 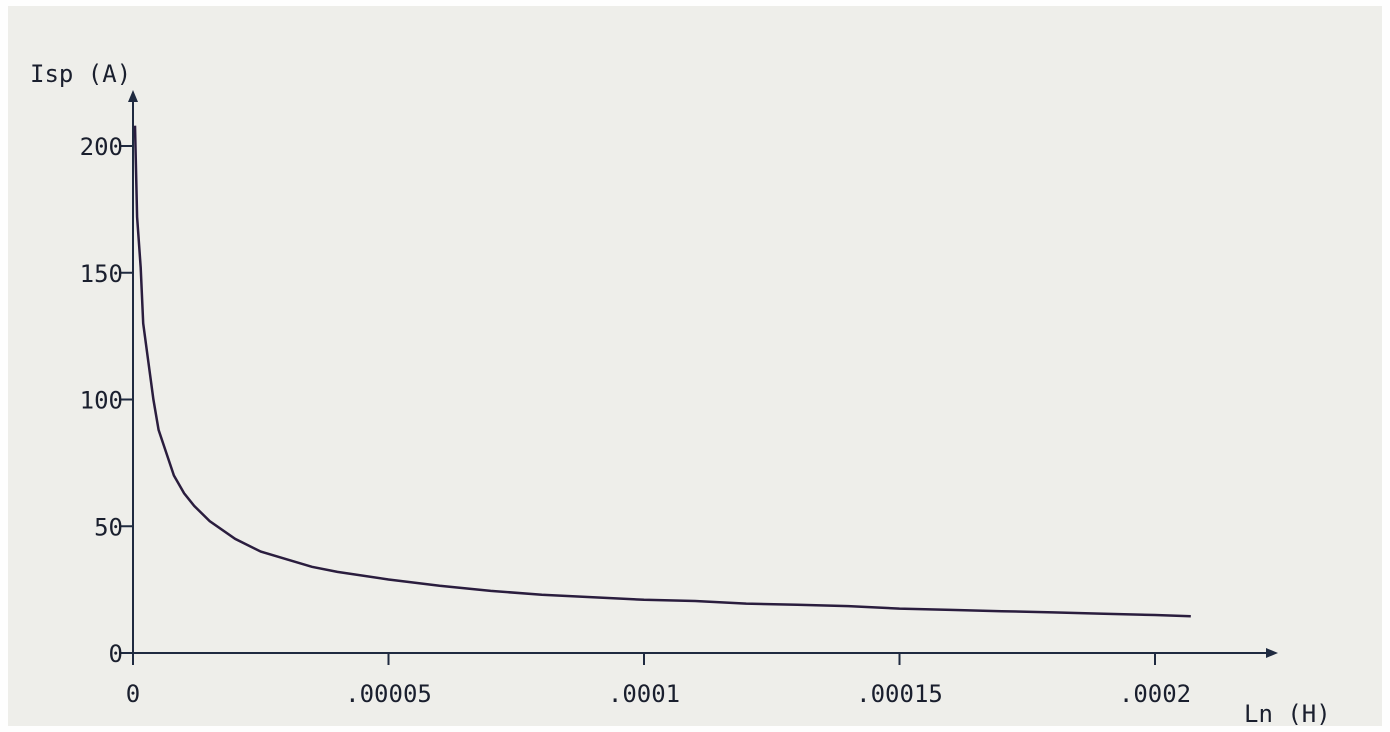 What do you see at coordinates (1272, 653) in the screenshot?
I see `x-axis-arrow` at bounding box center [1272, 653].